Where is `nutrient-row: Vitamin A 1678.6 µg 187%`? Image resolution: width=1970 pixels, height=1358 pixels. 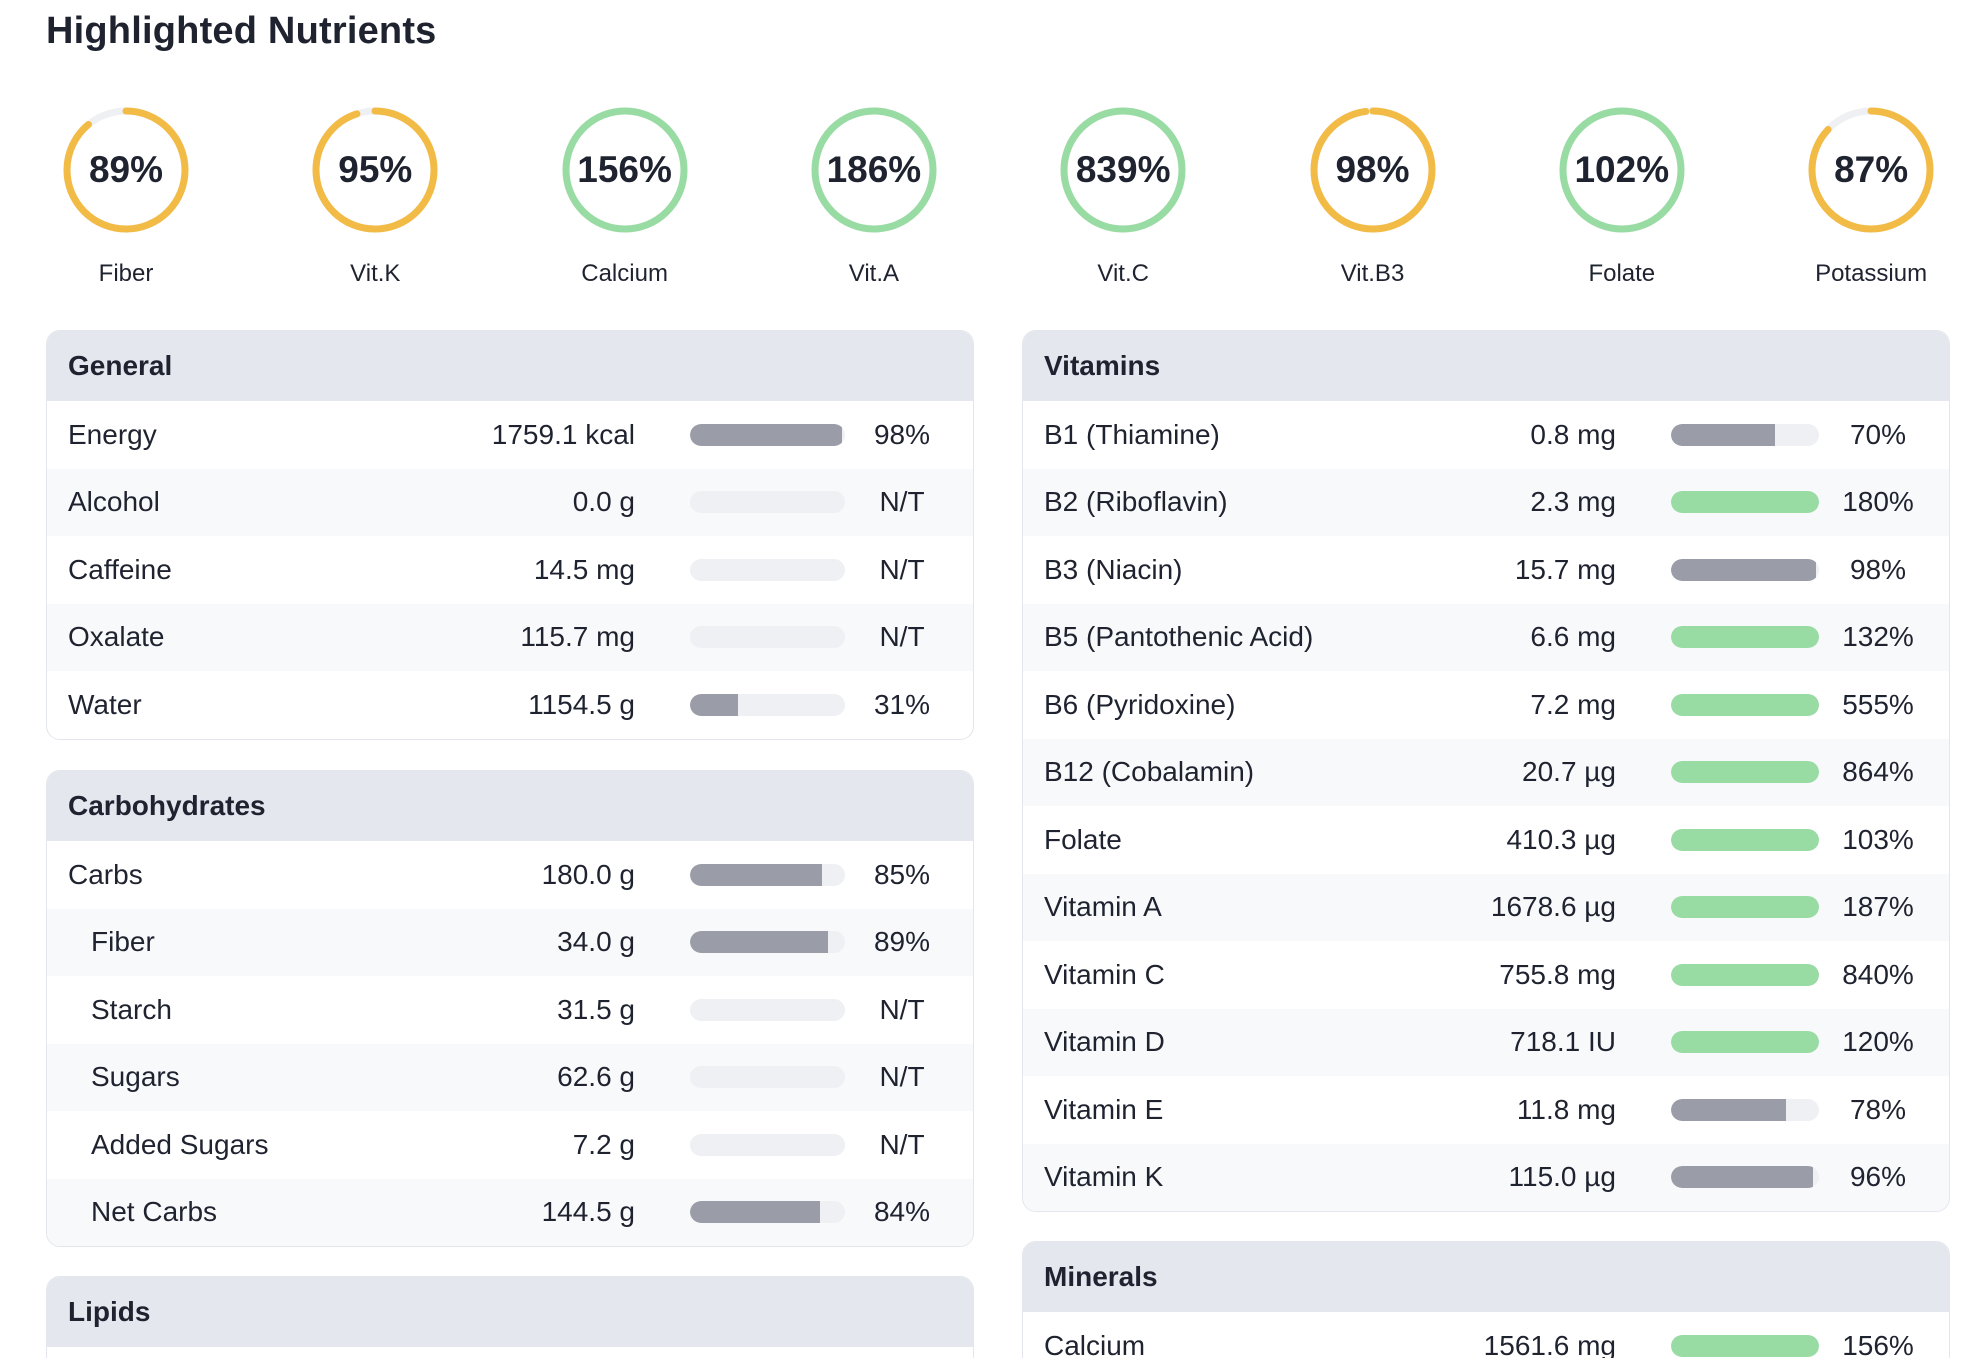
nutrient-row: Vitamin A 1678.6 µg 187% is located at coordinates (1486, 907).